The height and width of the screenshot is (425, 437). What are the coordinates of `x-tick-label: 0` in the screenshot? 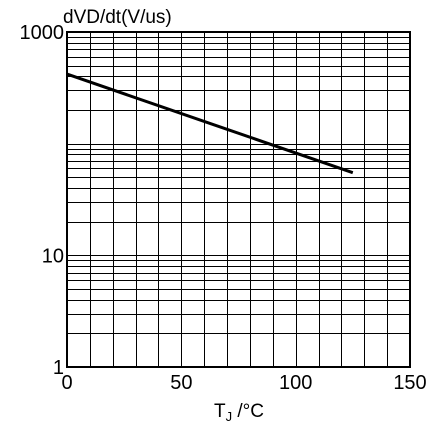 It's located at (66, 383).